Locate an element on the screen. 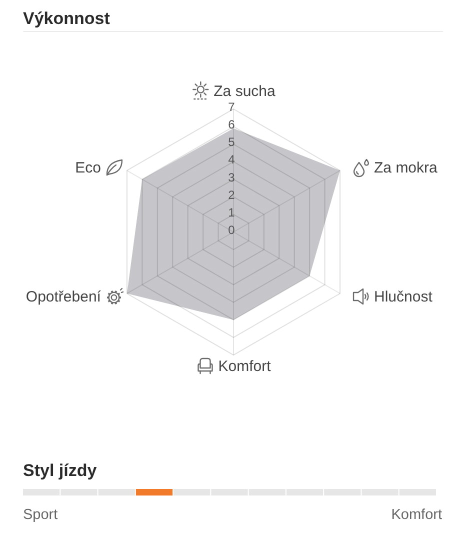 Image resolution: width=458 pixels, height=536 pixels. spoke-label: Komfort is located at coordinates (245, 366).